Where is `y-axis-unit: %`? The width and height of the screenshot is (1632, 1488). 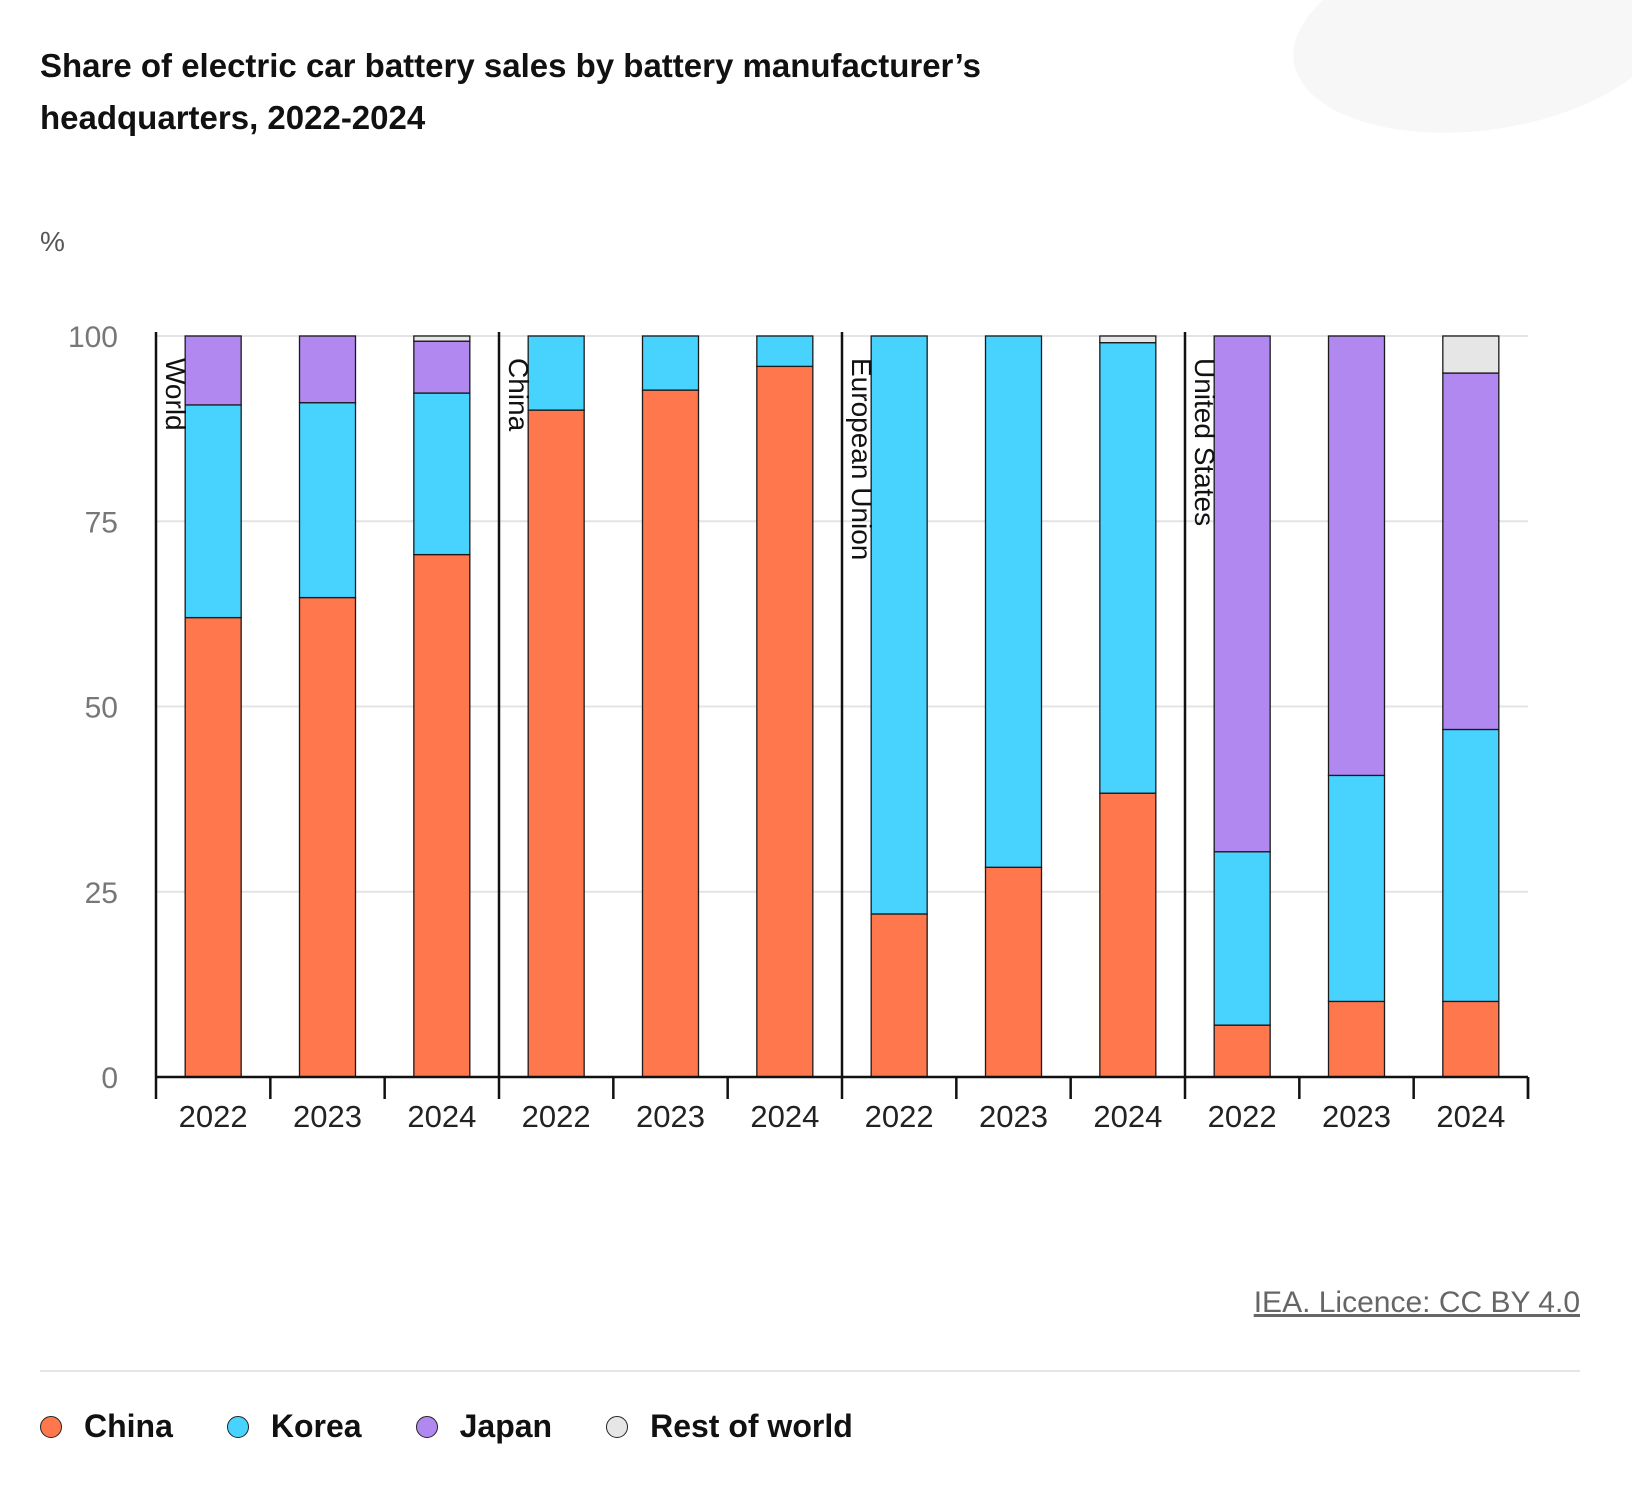 y-axis-unit: % is located at coordinates (52, 241).